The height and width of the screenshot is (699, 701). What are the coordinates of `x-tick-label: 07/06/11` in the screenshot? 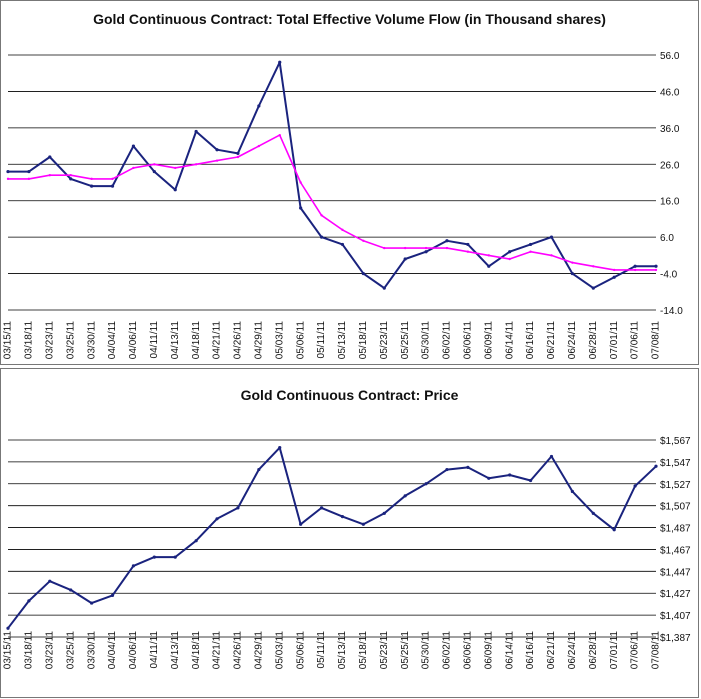 It's located at (635, 340).